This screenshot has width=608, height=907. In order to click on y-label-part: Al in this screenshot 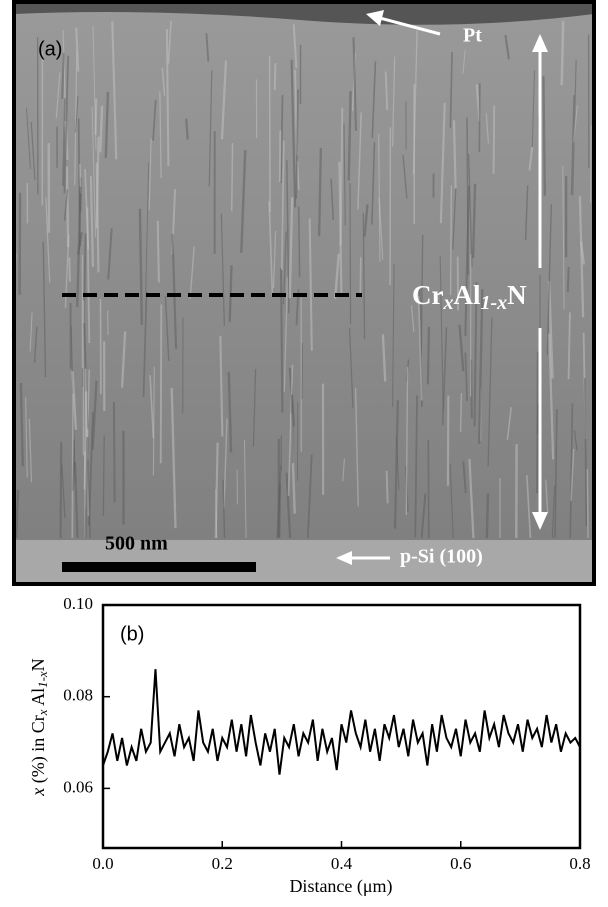, I will do `click(38, 699)`.